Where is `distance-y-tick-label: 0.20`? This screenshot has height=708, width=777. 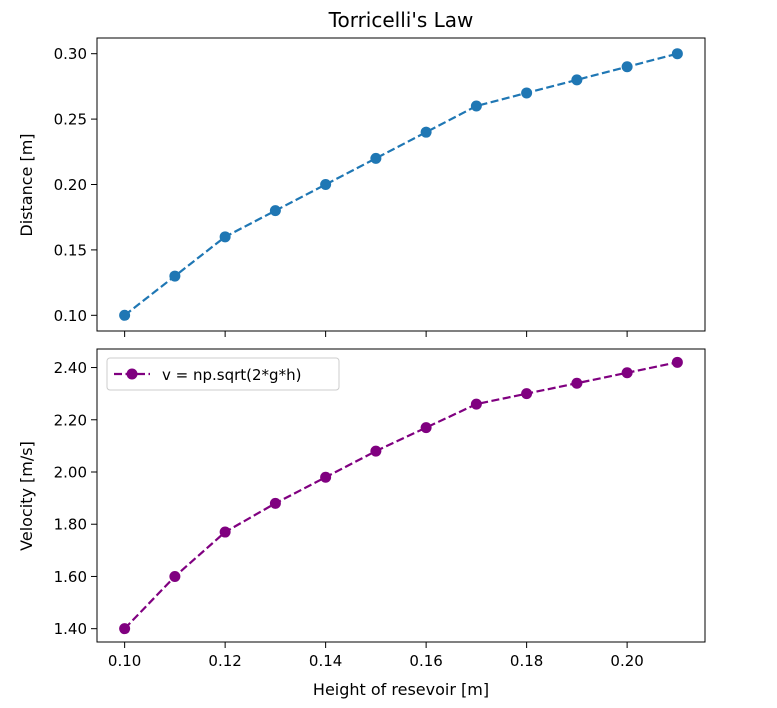 distance-y-tick-label: 0.20 is located at coordinates (70, 185).